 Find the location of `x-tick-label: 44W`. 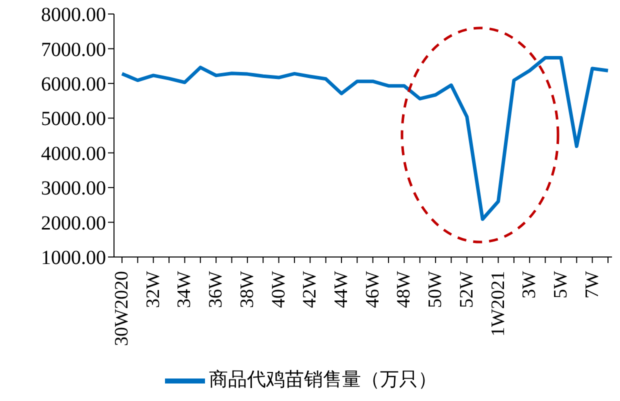

x-tick-label: 44W is located at coordinates (341, 289).